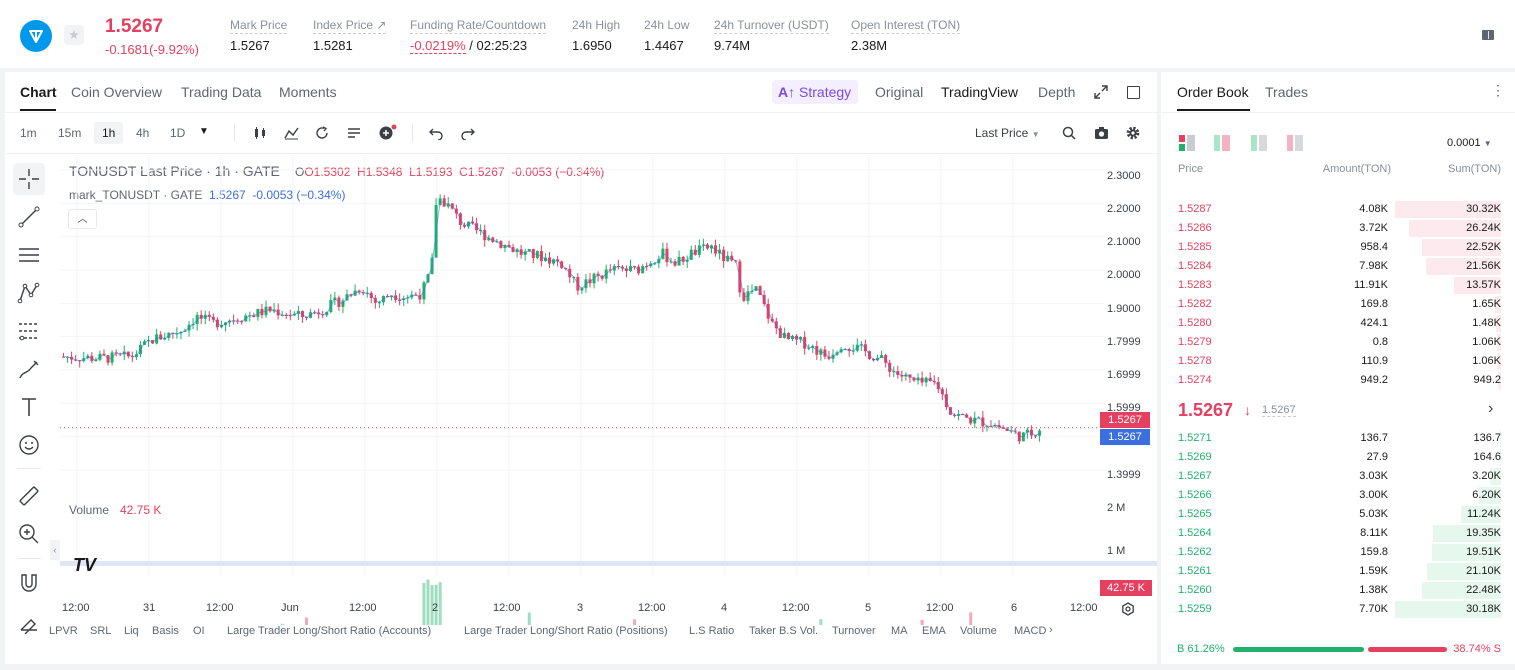 The image size is (1515, 670). What do you see at coordinates (468, 133) in the screenshot?
I see `redo-icon` at bounding box center [468, 133].